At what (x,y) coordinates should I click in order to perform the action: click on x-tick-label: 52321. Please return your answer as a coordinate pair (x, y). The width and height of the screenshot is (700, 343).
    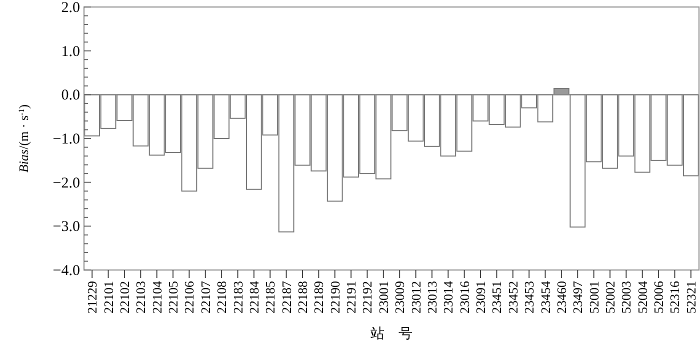
    Looking at the image, I should click on (690, 297).